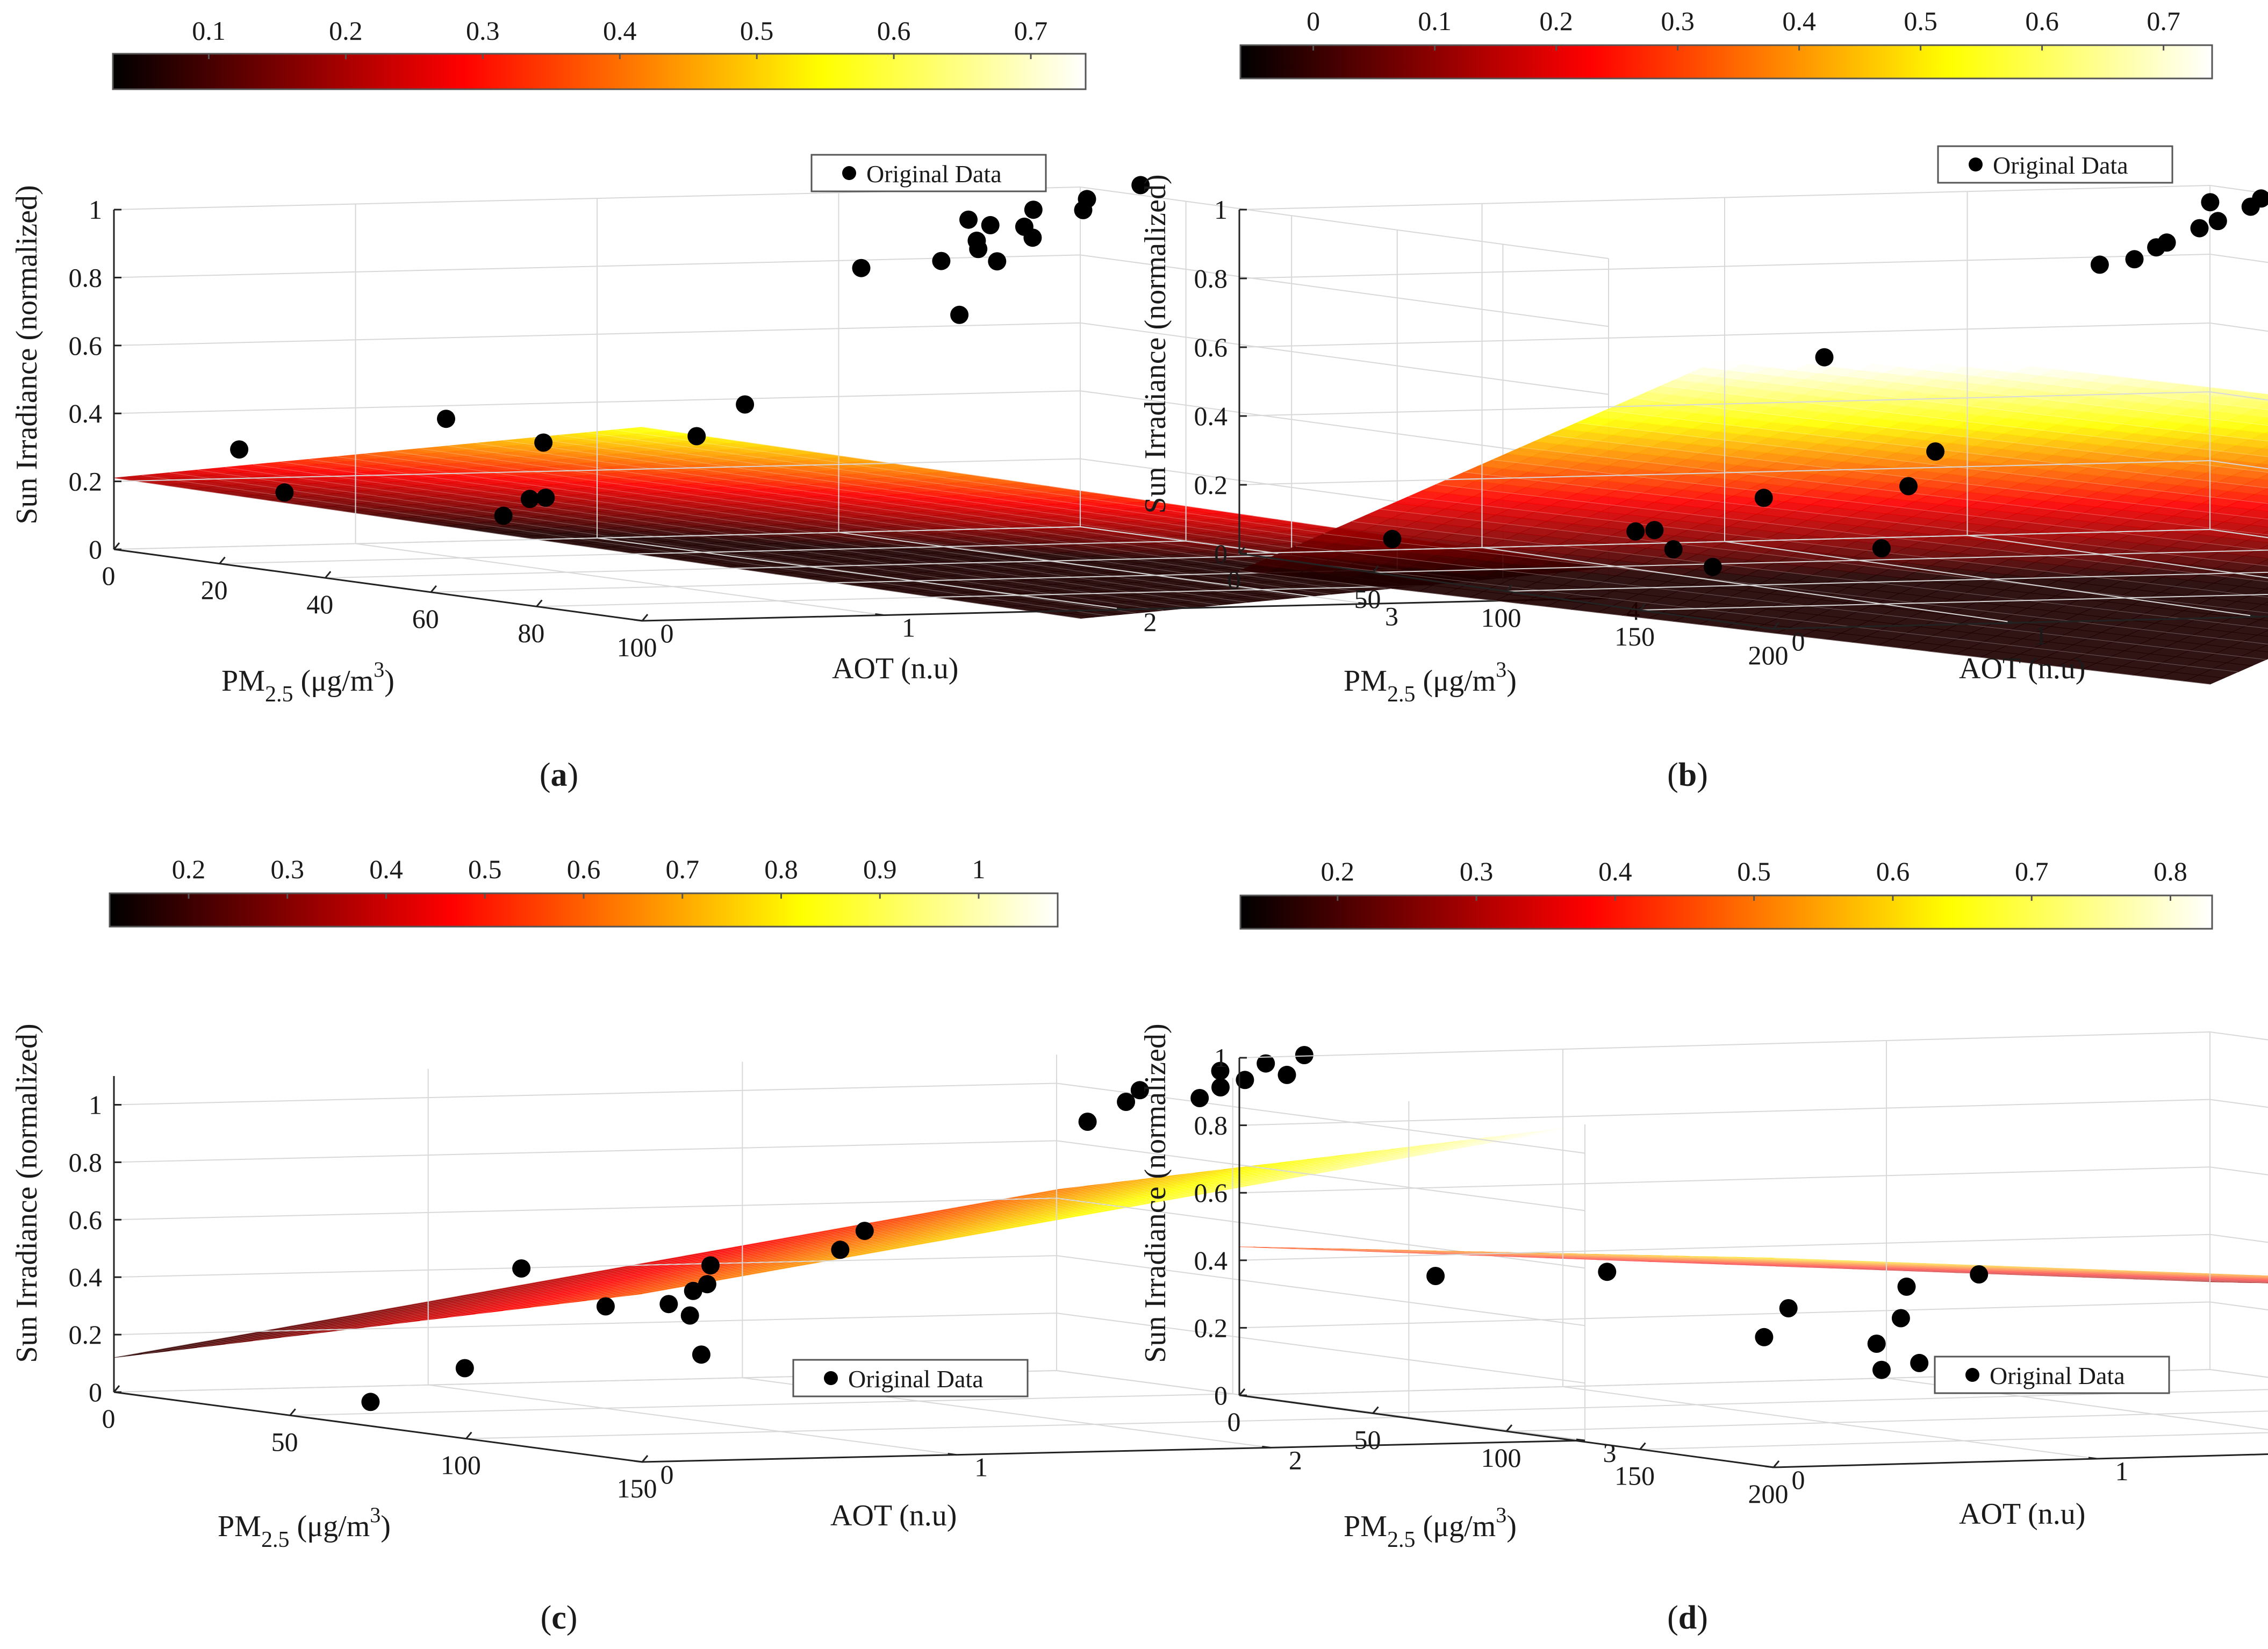 This screenshot has width=2268, height=1649. Describe the element at coordinates (1113, 1451) in the screenshot. I see `axis-line` at that location.